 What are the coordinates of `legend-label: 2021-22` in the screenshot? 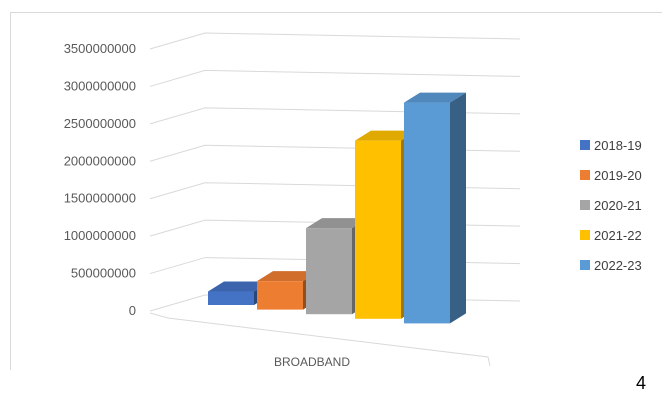 It's located at (618, 235).